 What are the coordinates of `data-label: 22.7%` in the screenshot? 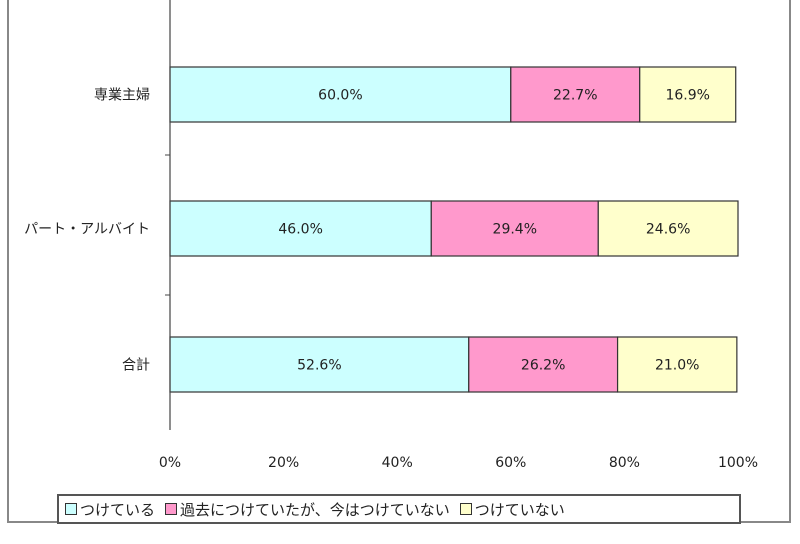 It's located at (575, 96).